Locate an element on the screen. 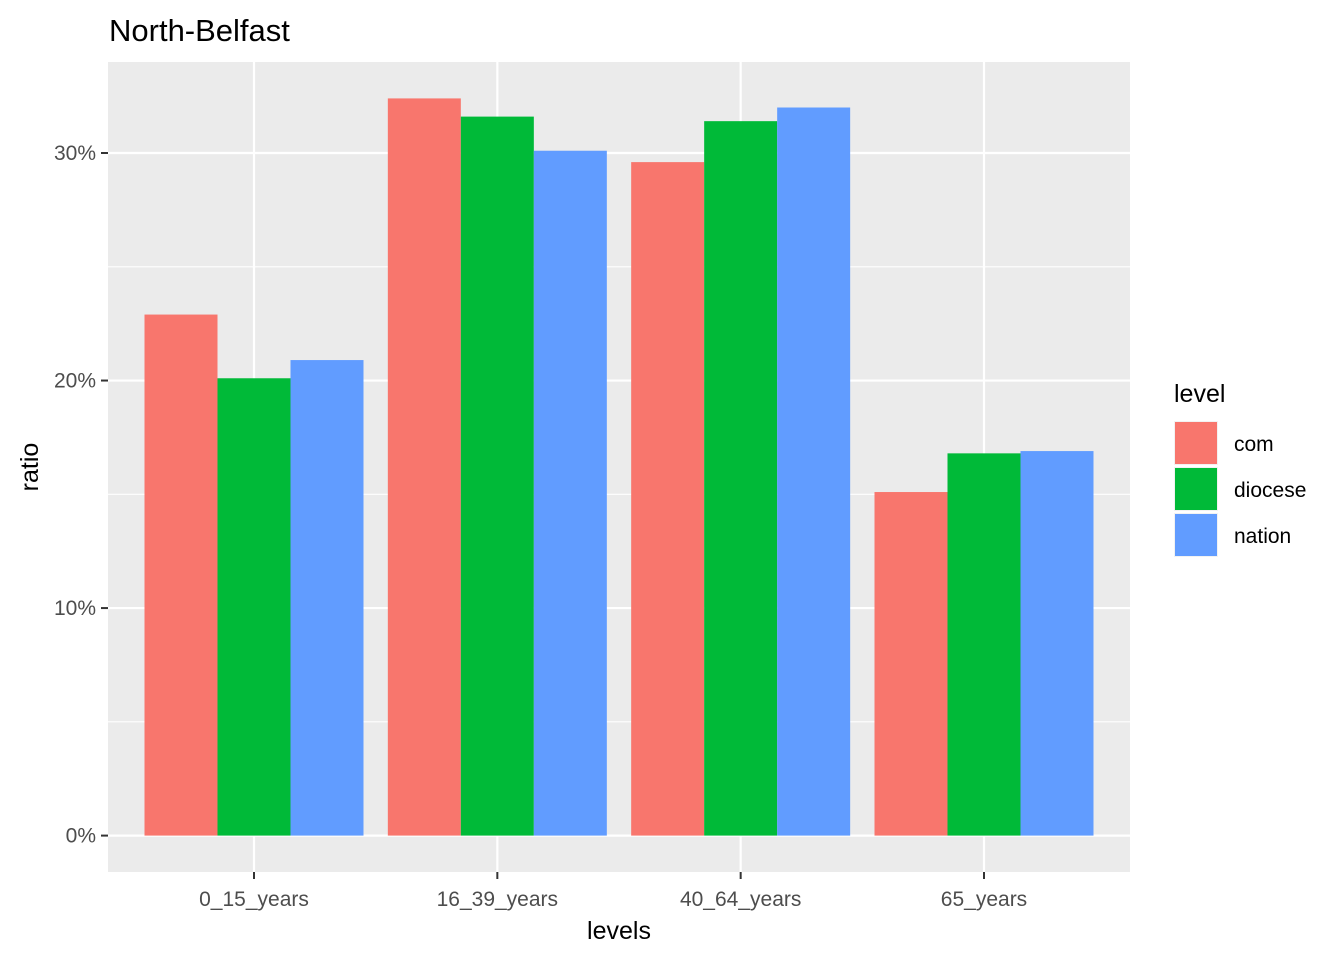 This screenshot has width=1344, height=960. bar-diocese-16_39_years is located at coordinates (497, 476).